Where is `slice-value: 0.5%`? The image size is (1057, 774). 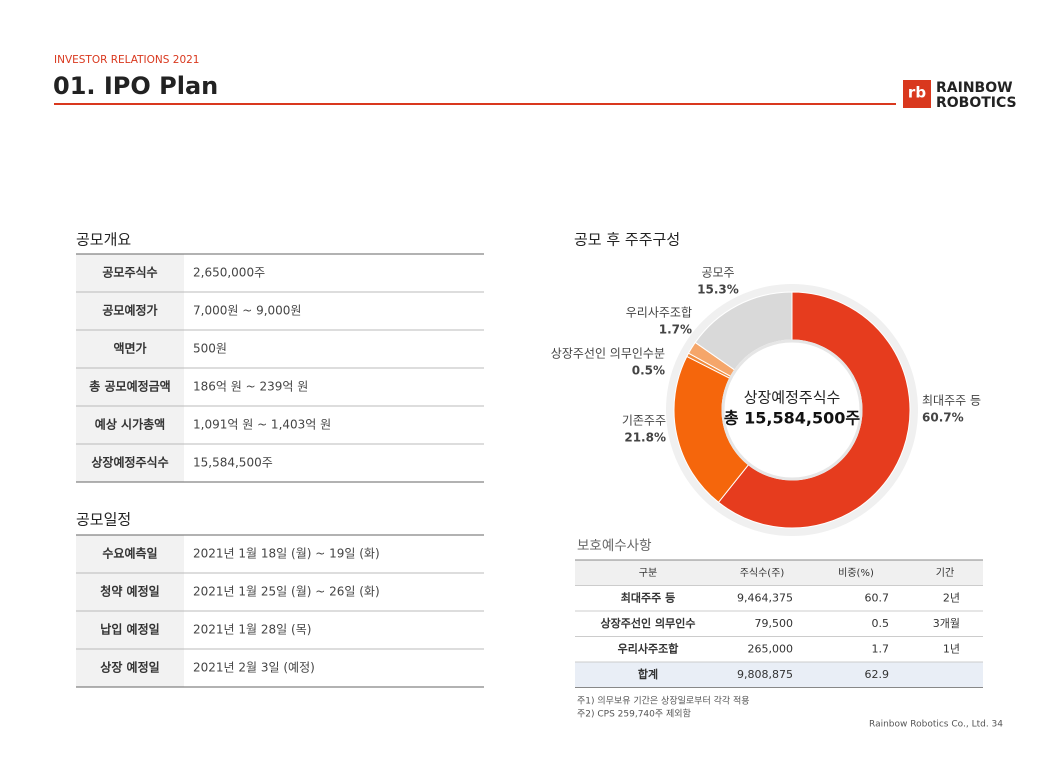
slice-value: 0.5% is located at coordinates (648, 371).